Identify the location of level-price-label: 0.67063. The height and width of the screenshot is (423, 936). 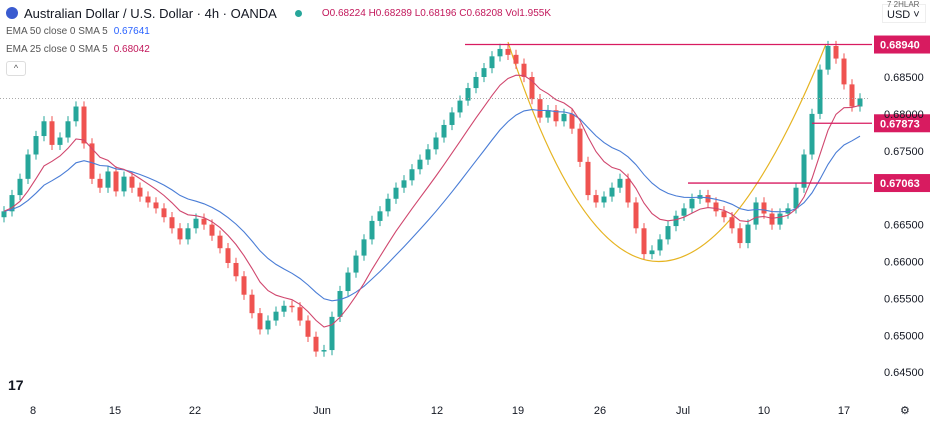
(900, 184).